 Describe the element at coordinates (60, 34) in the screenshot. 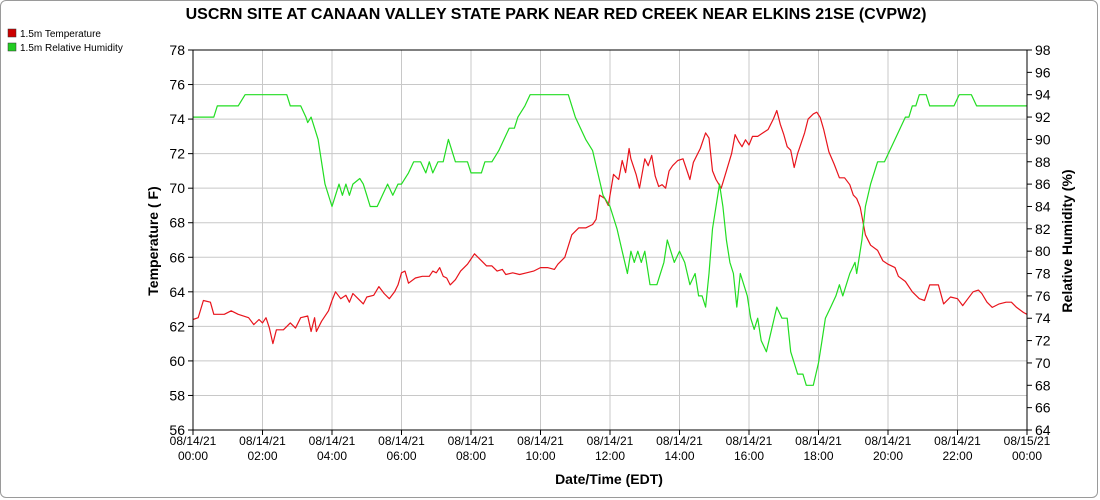

I see `legend-label-temperature: 1.5m Temperature` at that location.